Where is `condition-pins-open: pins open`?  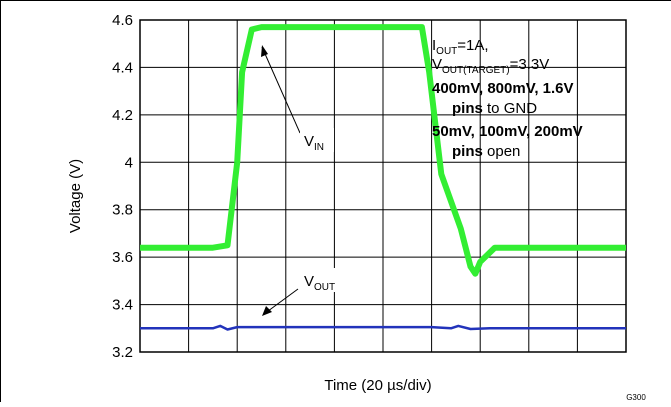 condition-pins-open: pins open is located at coordinates (486, 151).